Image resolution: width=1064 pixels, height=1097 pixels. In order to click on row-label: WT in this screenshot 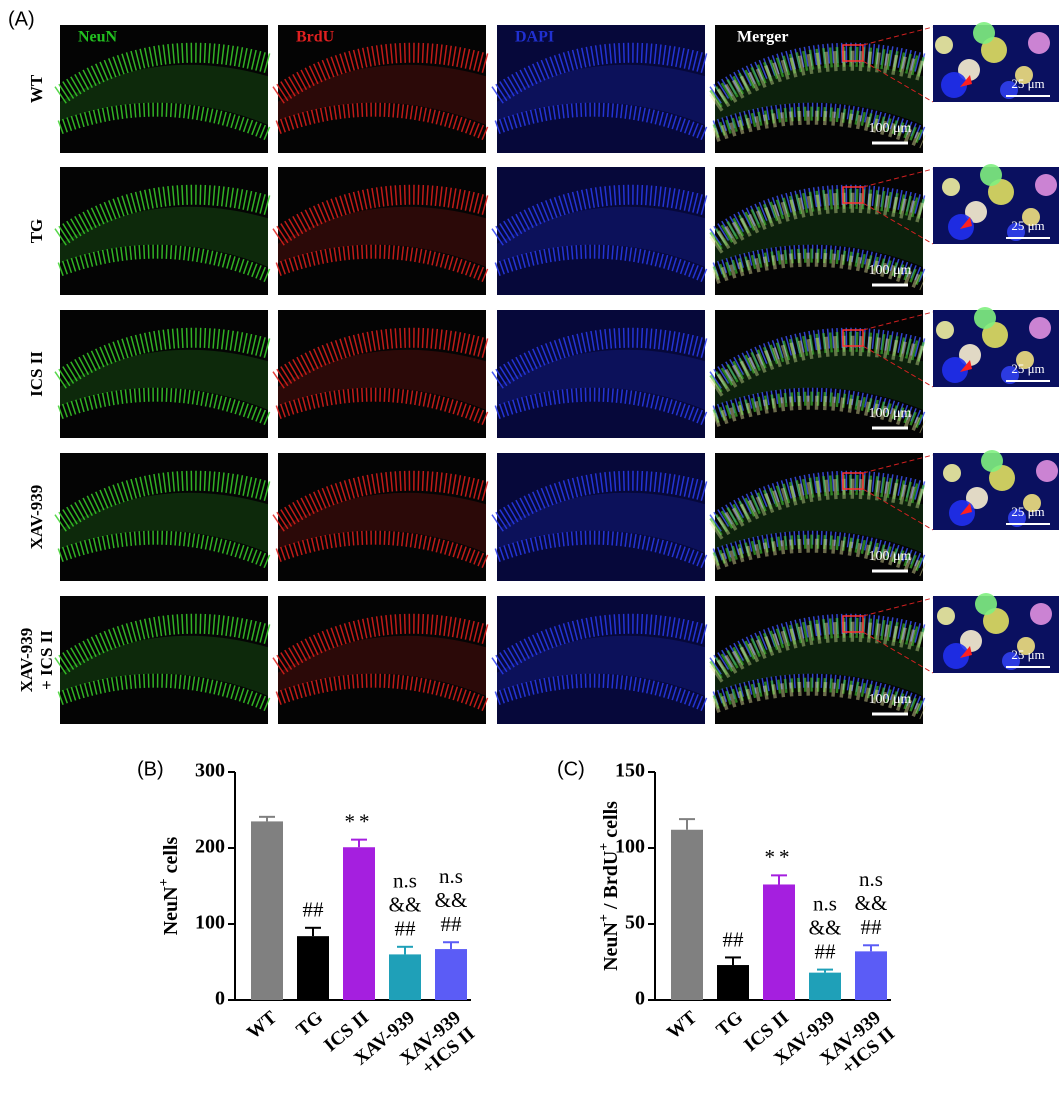, I will do `click(36, 88)`.